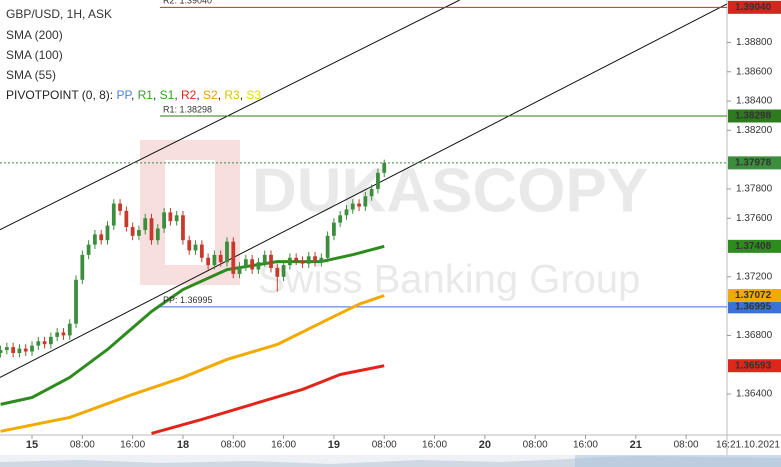  Describe the element at coordinates (59, 14) in the screenshot. I see `chart-title: GBP/USD, 1H, ASK` at that location.